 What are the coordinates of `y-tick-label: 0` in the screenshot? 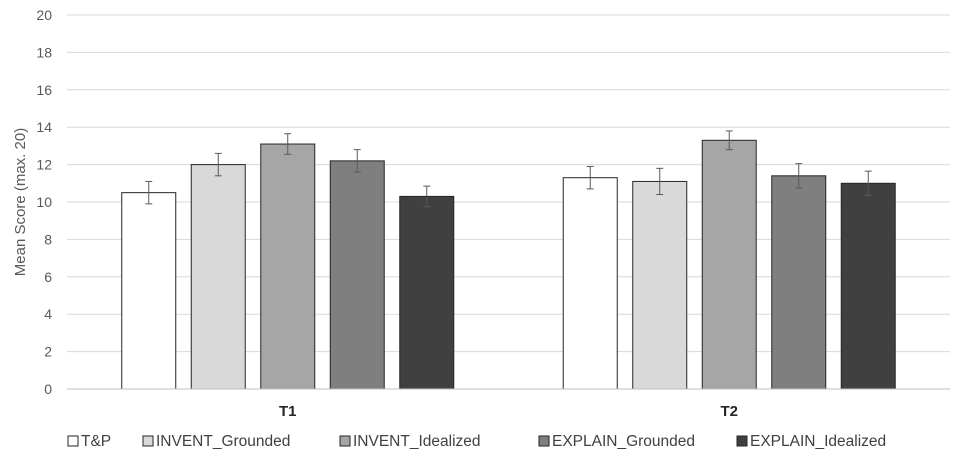 It's located at (48, 389).